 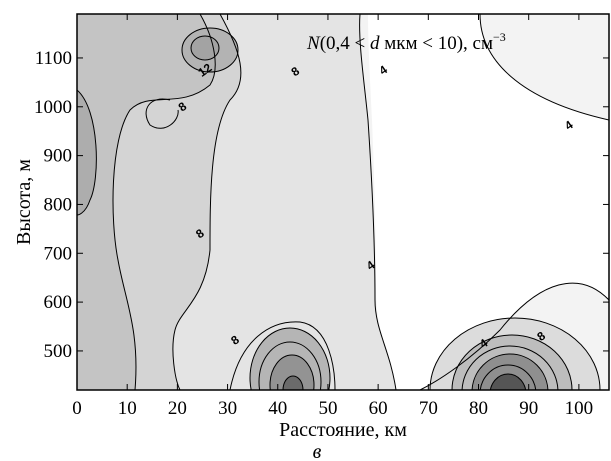 I want to click on contour-line-20-right, so click(x=508, y=381).